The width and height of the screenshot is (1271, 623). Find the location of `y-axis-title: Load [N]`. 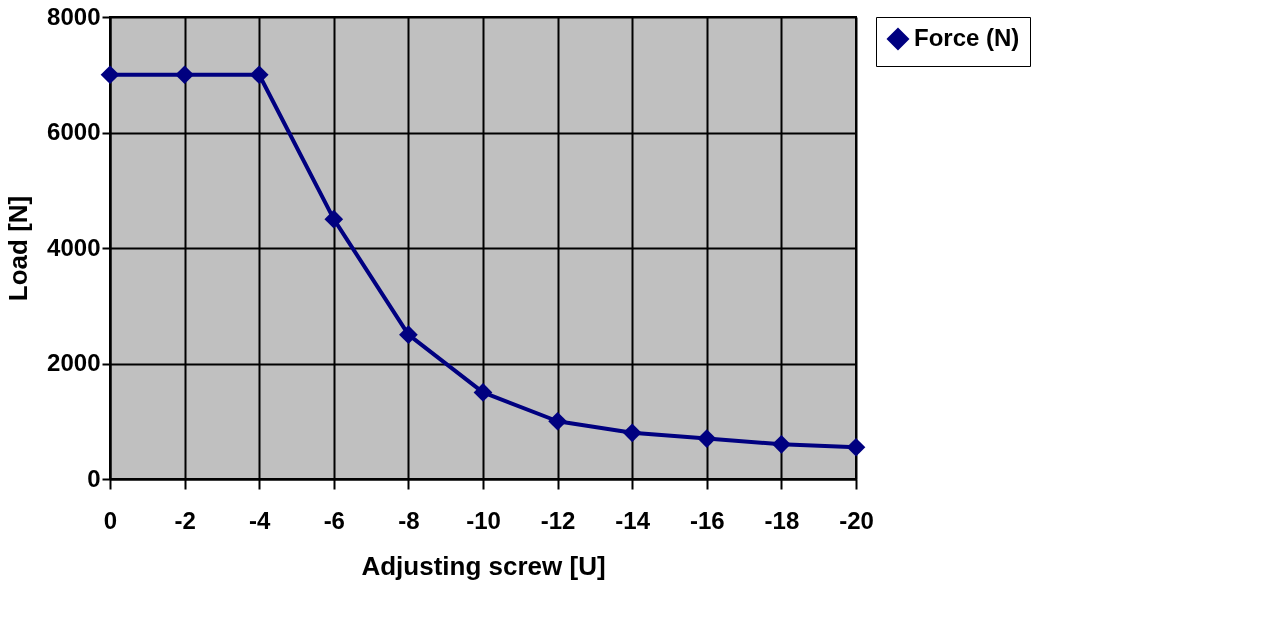

y-axis-title: Load [N] is located at coordinates (18, 248).